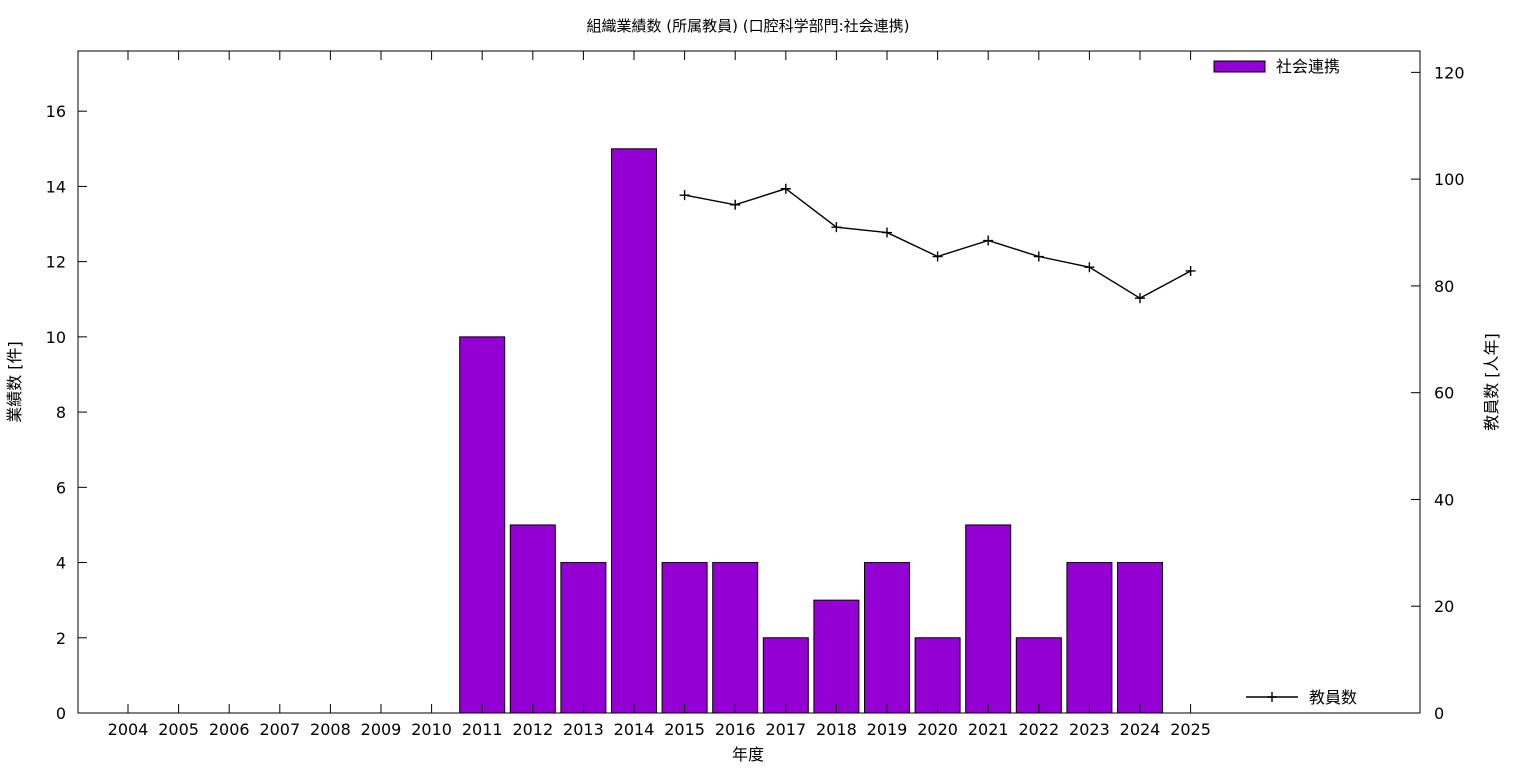  What do you see at coordinates (1285, 382) in the screenshot?
I see `legend: 社会連携 教員数` at bounding box center [1285, 382].